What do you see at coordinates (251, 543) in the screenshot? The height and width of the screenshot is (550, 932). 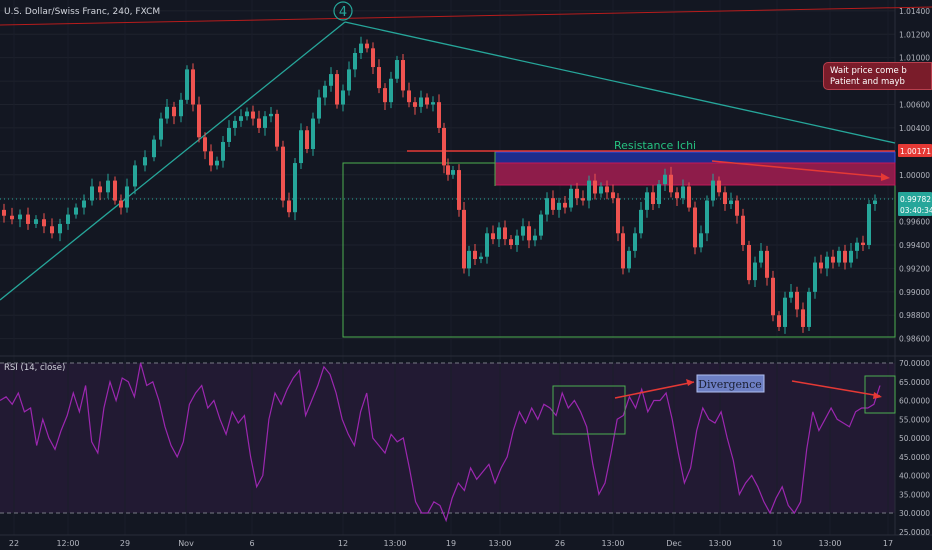 I see `time-tick-label: 6` at bounding box center [251, 543].